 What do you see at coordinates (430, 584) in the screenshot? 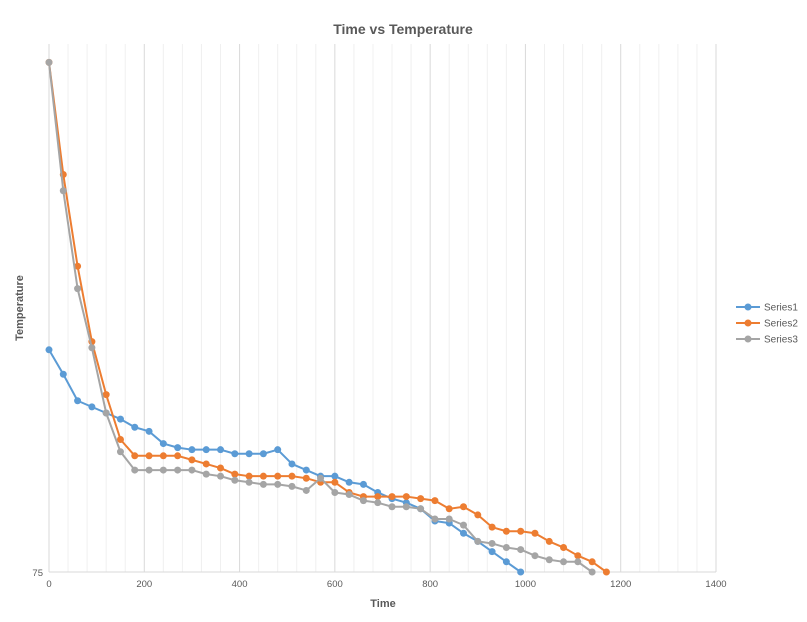
I see `x-tick-label: 800` at bounding box center [430, 584].